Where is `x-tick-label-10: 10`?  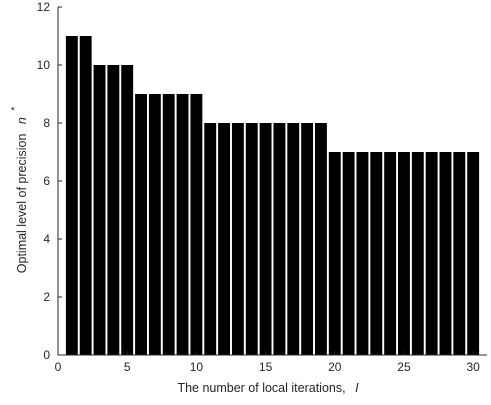
x-tick-label-10: 10 is located at coordinates (197, 367).